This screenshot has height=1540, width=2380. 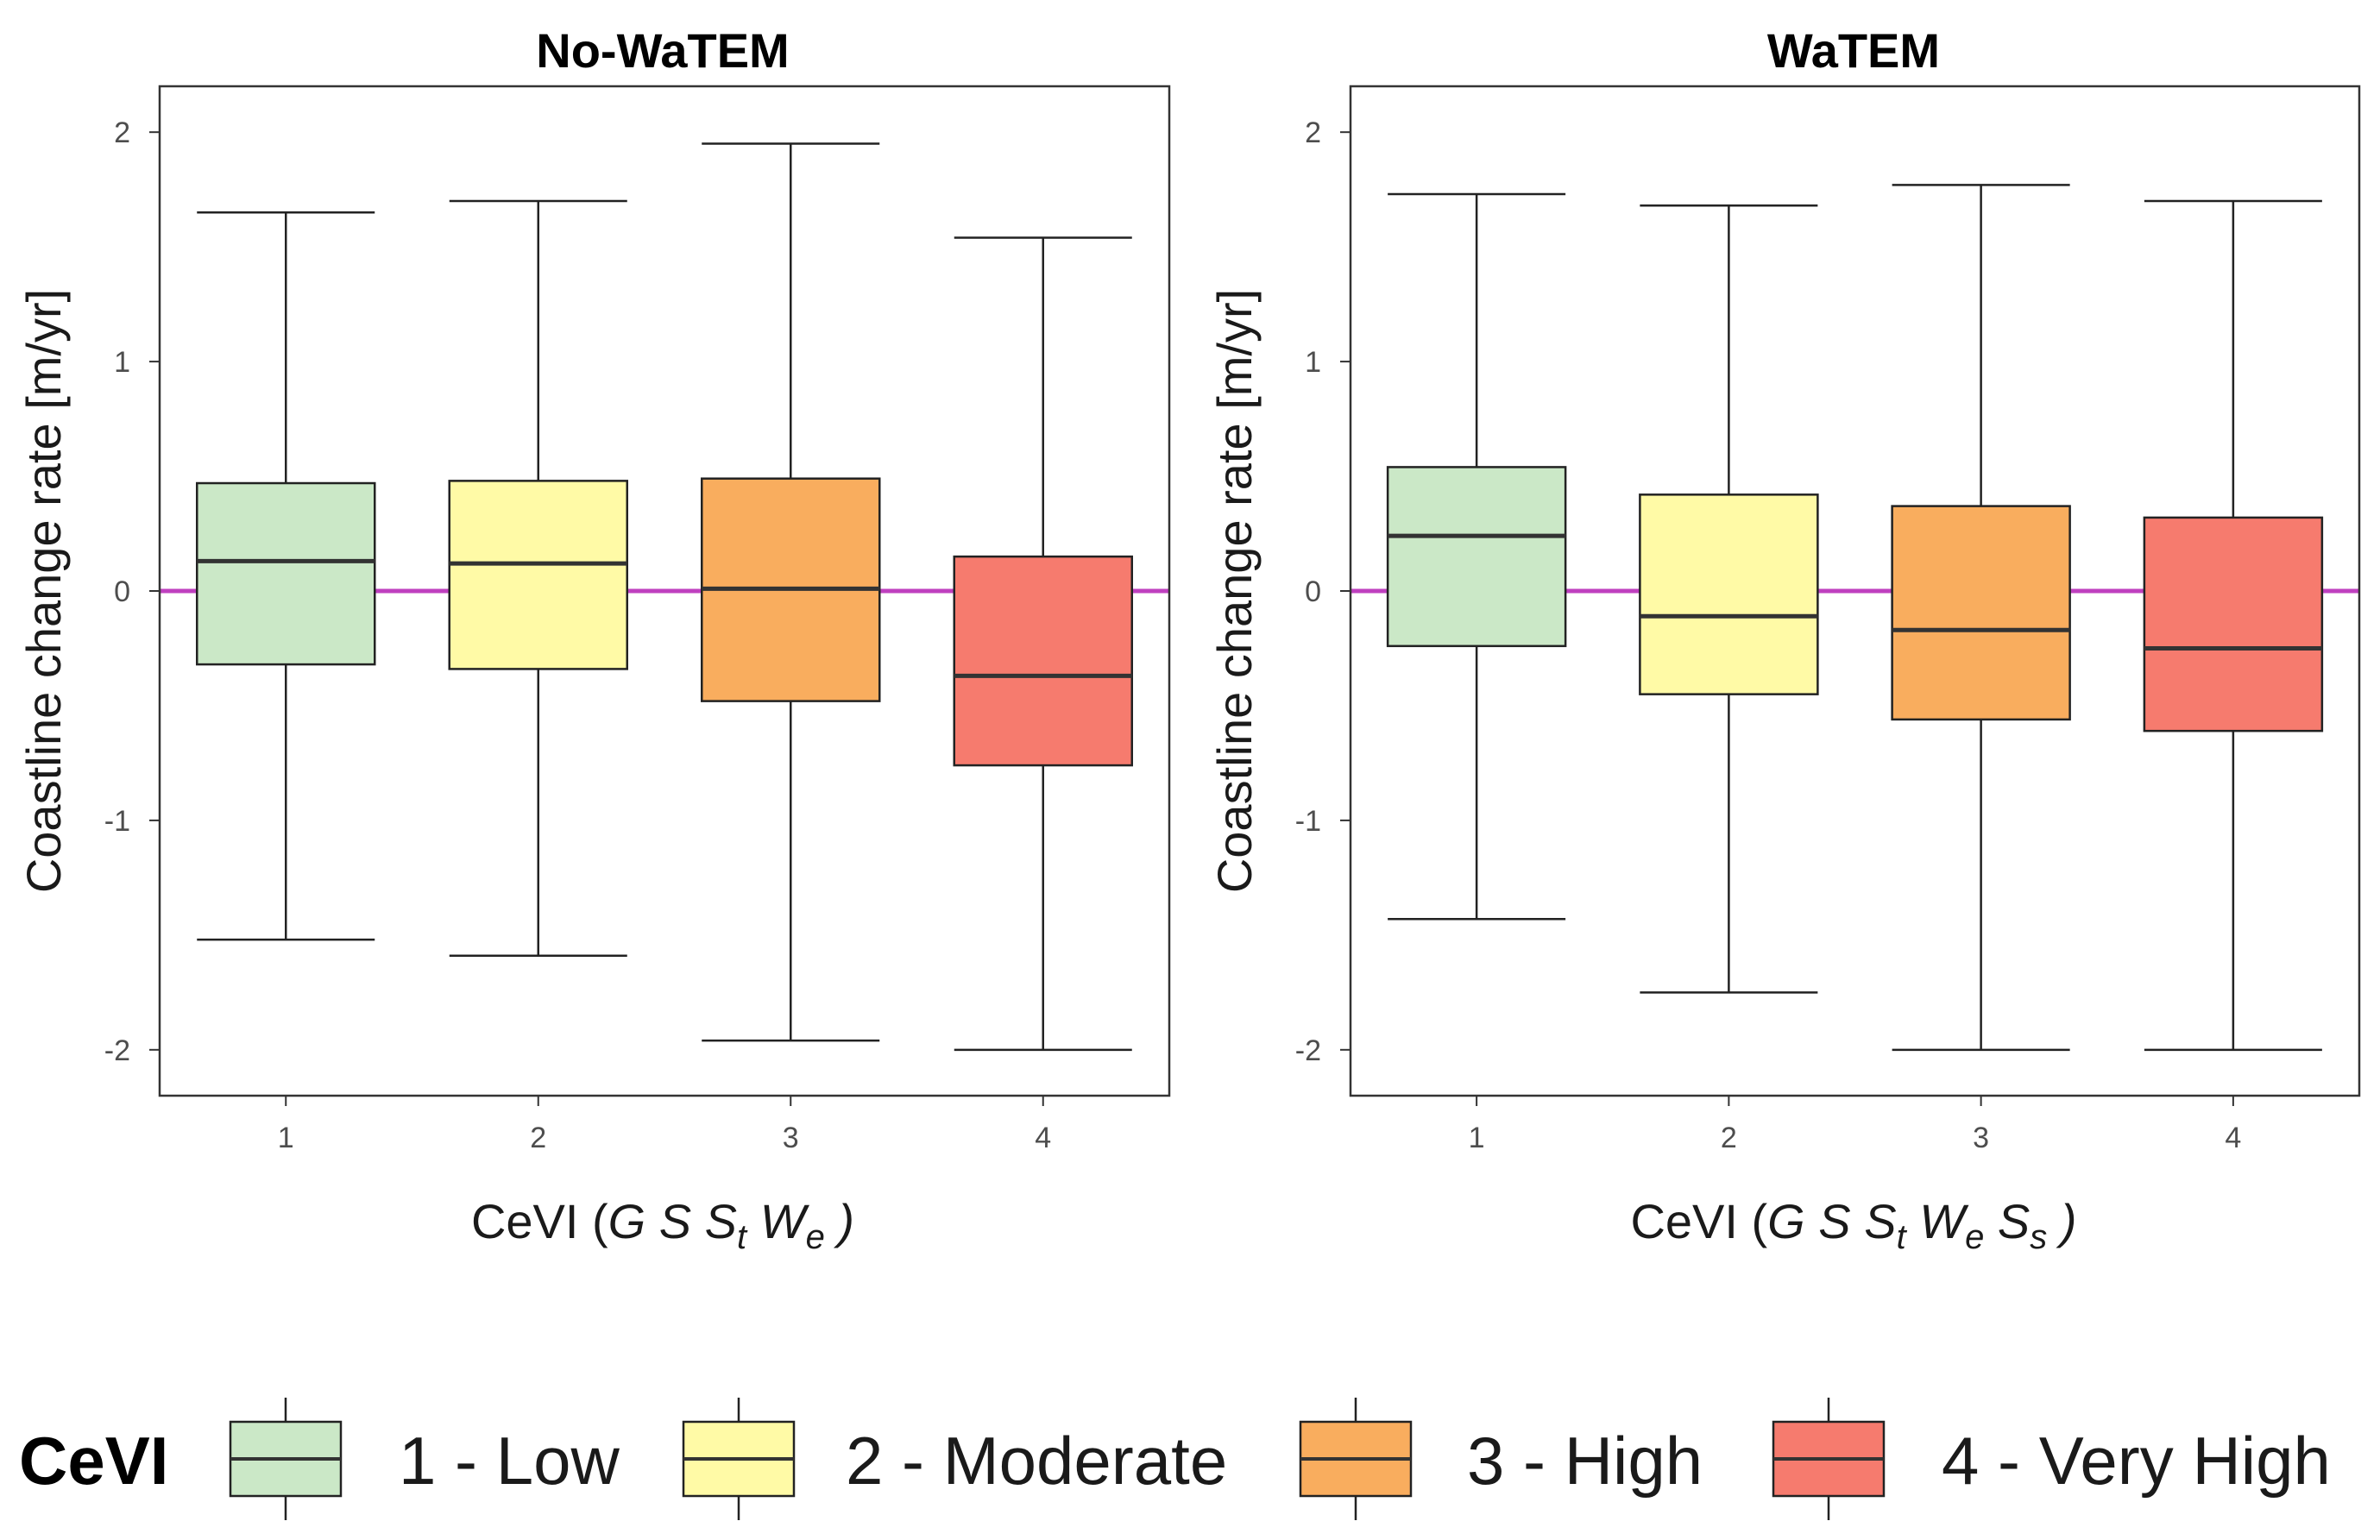 I want to click on x-axis-label: CeVI (G S St We Ss ), so click(x=1853, y=1225).